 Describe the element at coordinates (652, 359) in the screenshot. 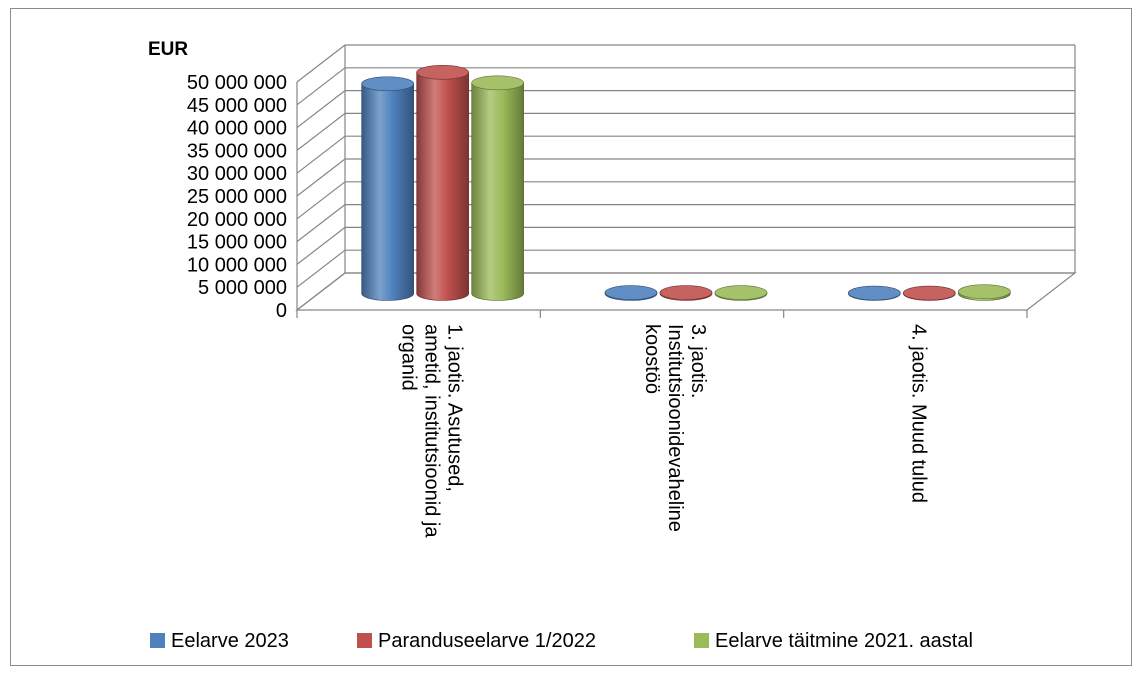

I see `x-category-label: koostöö` at that location.